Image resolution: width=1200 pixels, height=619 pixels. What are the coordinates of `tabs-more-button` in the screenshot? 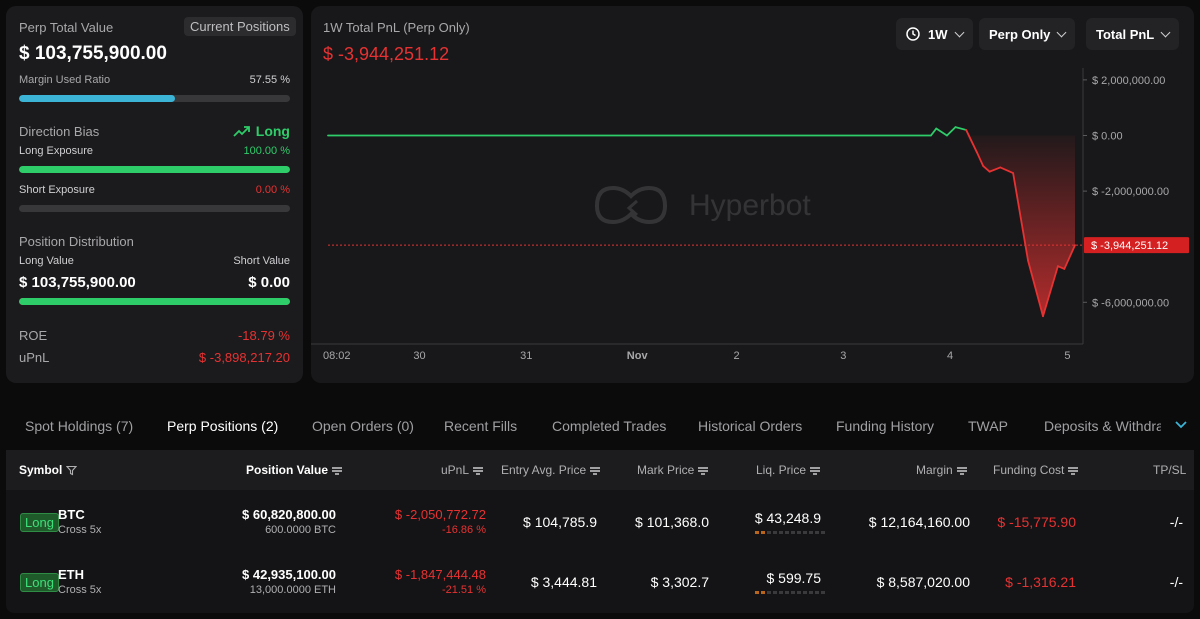 It's located at (1181, 426).